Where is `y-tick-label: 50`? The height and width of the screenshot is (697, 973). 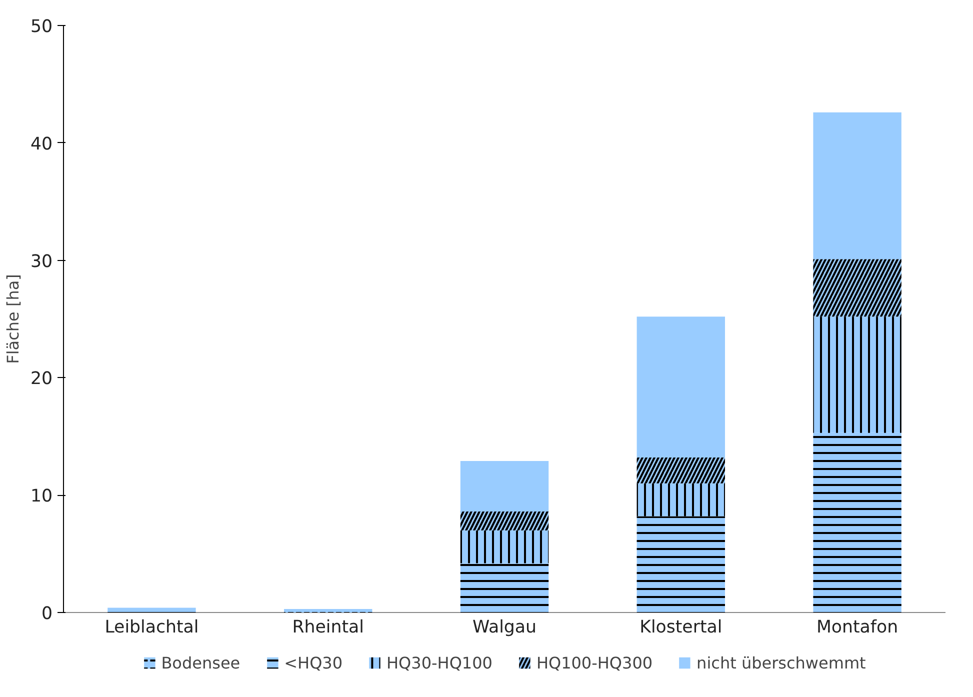 y-tick-label: 50 is located at coordinates (41, 27).